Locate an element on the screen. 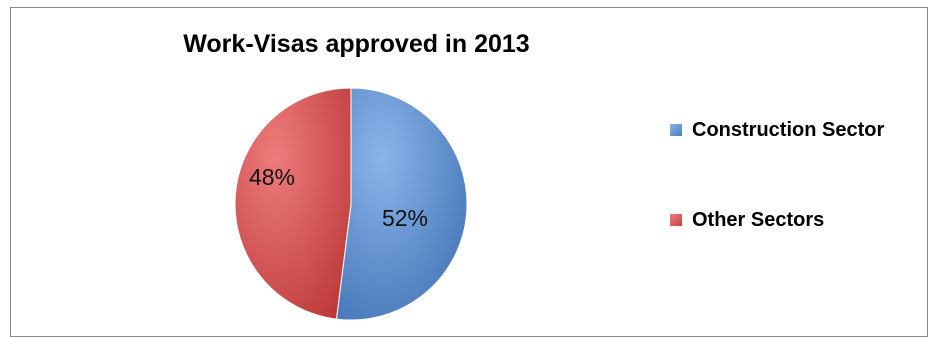  chart-title: Work-Visas approved in 2013 is located at coordinates (356, 44).